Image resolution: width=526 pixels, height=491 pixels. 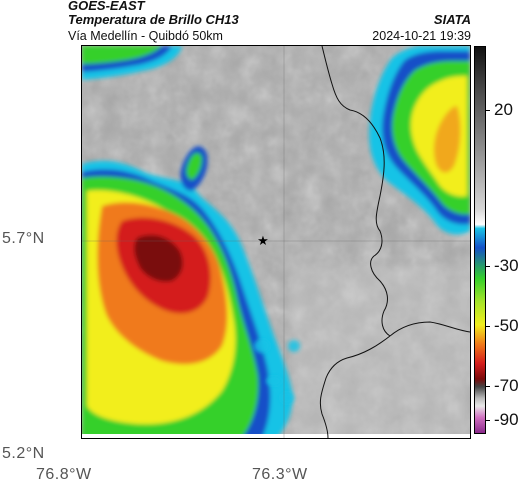 I want to click on colorbar-tick-neg30, so click(x=487, y=266).